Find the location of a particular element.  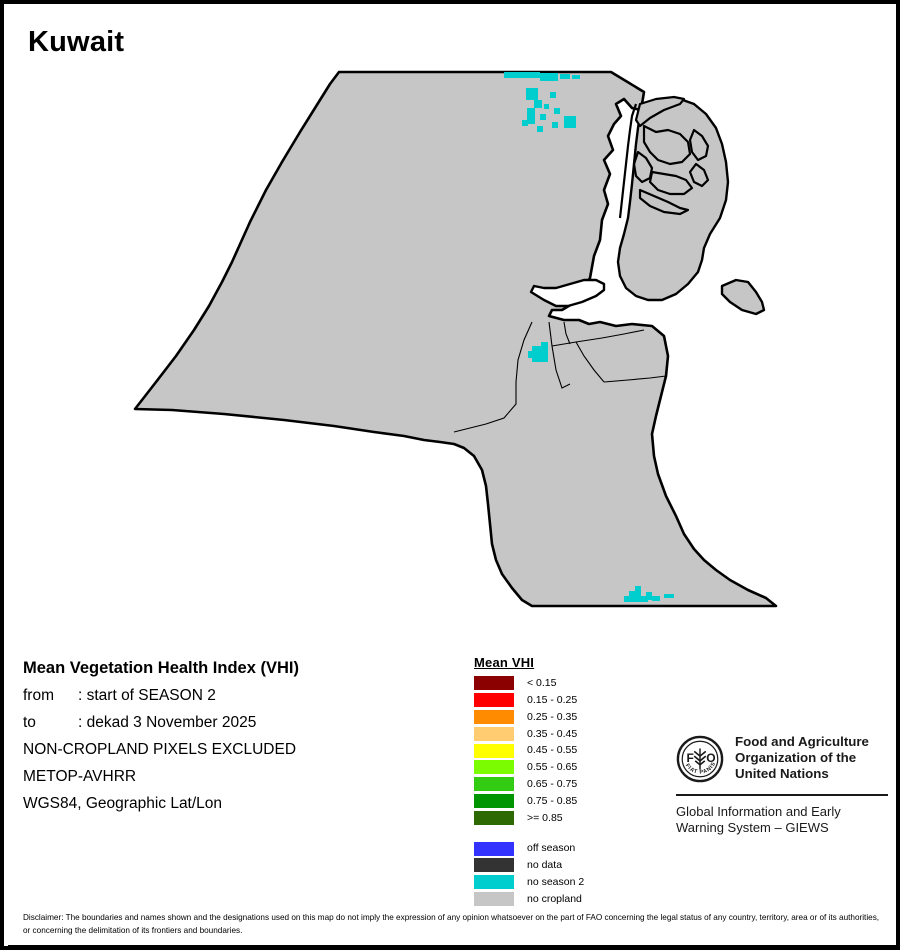

legend-label: off season is located at coordinates (551, 848).